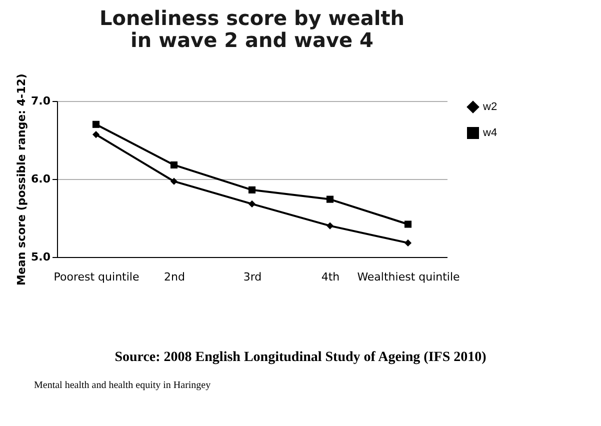 This screenshot has height=426, width=601. I want to click on text: Mental health and health equity in Haringey, so click(122, 385).